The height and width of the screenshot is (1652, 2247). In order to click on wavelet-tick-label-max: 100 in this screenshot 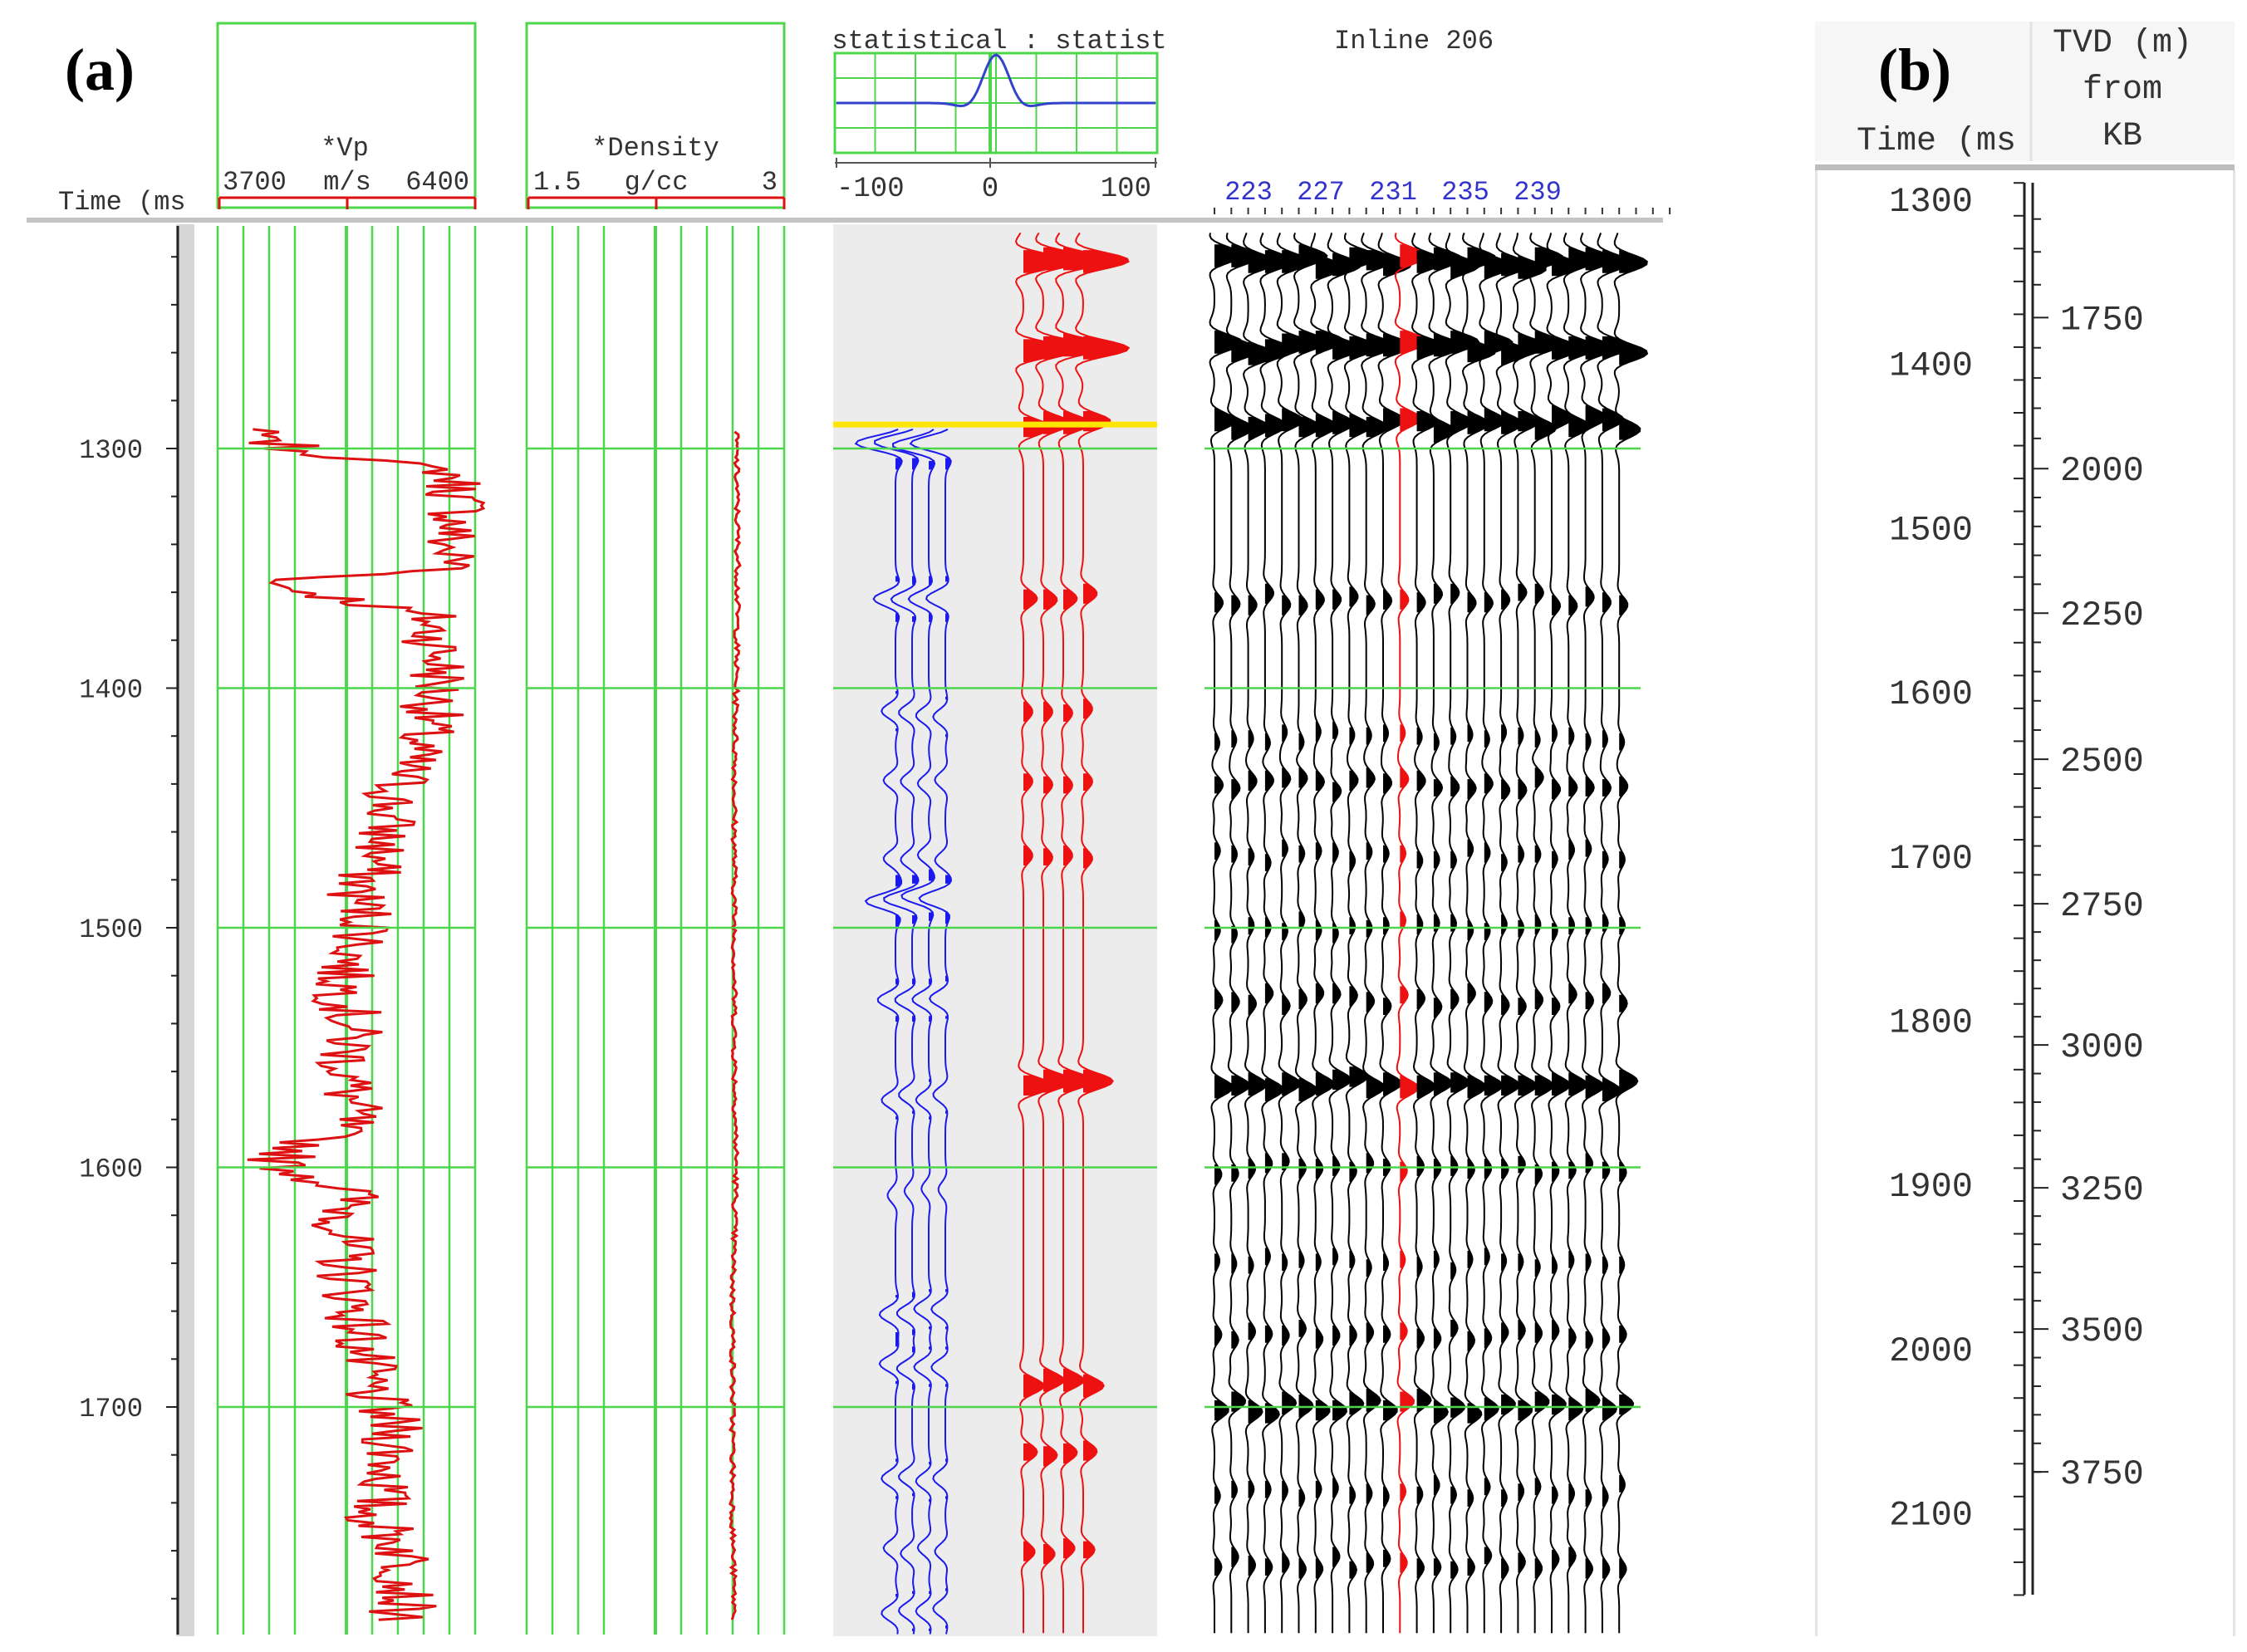, I will do `click(1126, 189)`.